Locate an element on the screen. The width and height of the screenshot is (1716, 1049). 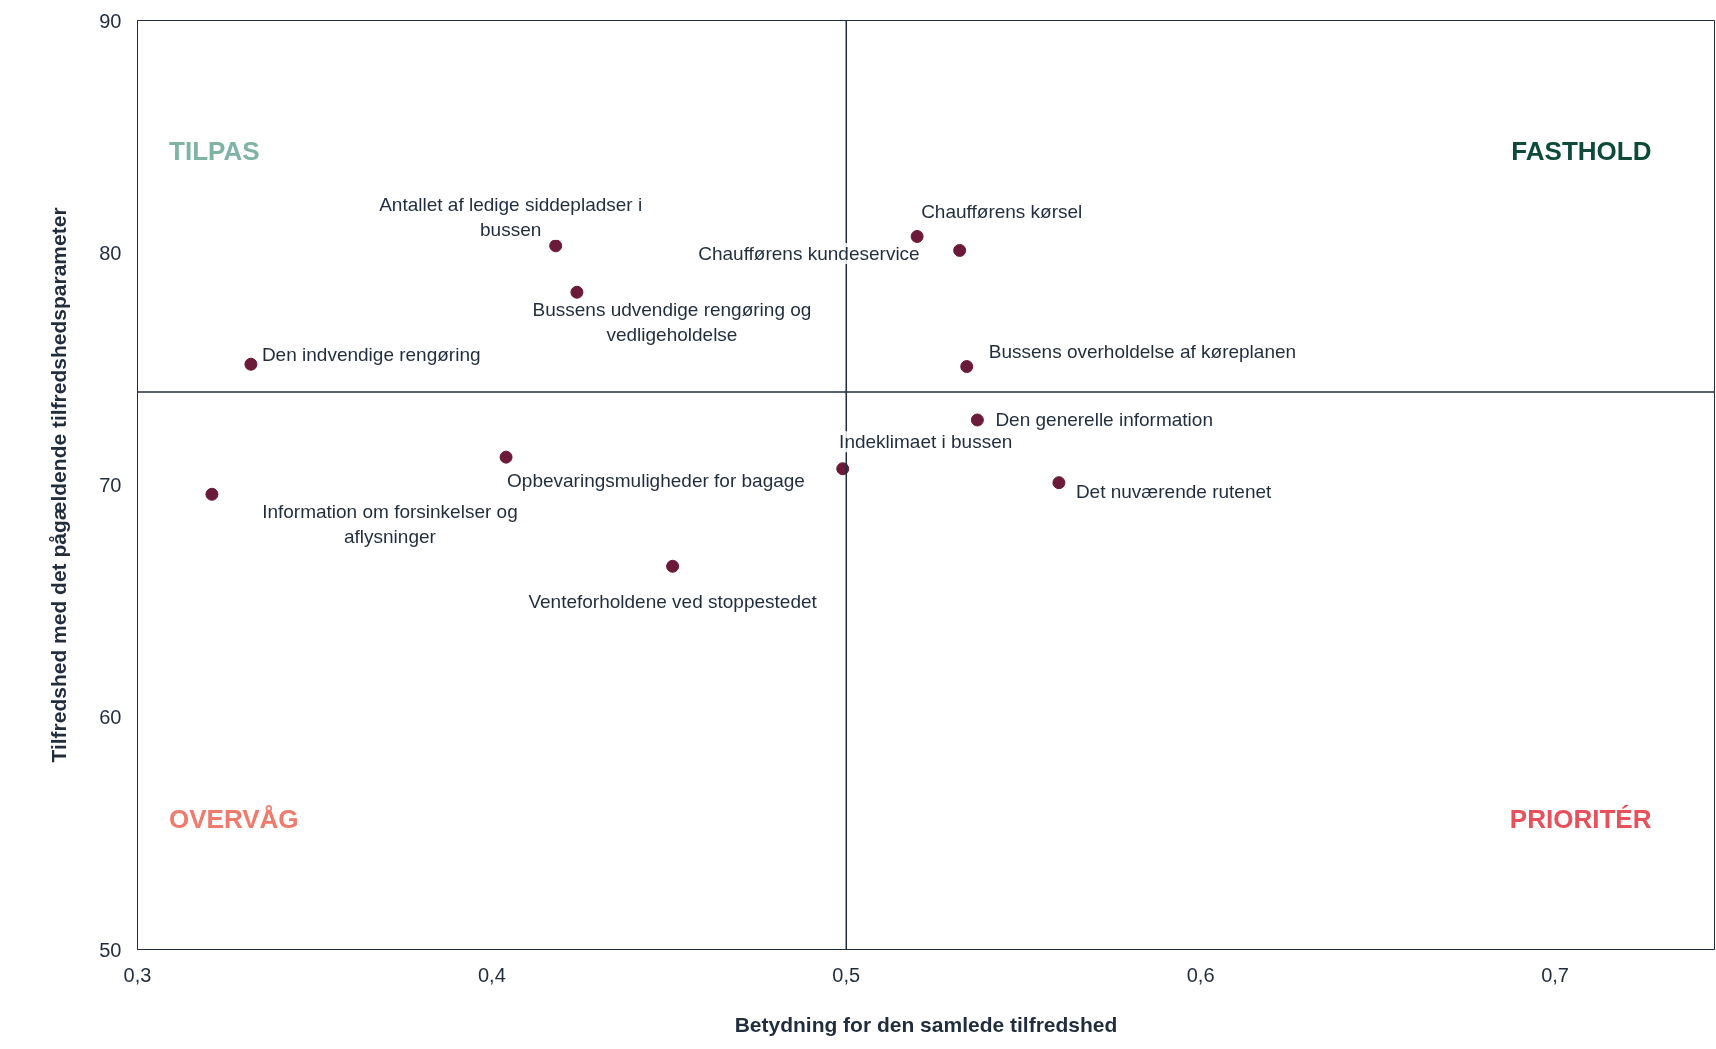
annotation: FASTHOLD is located at coordinates (1581, 150).